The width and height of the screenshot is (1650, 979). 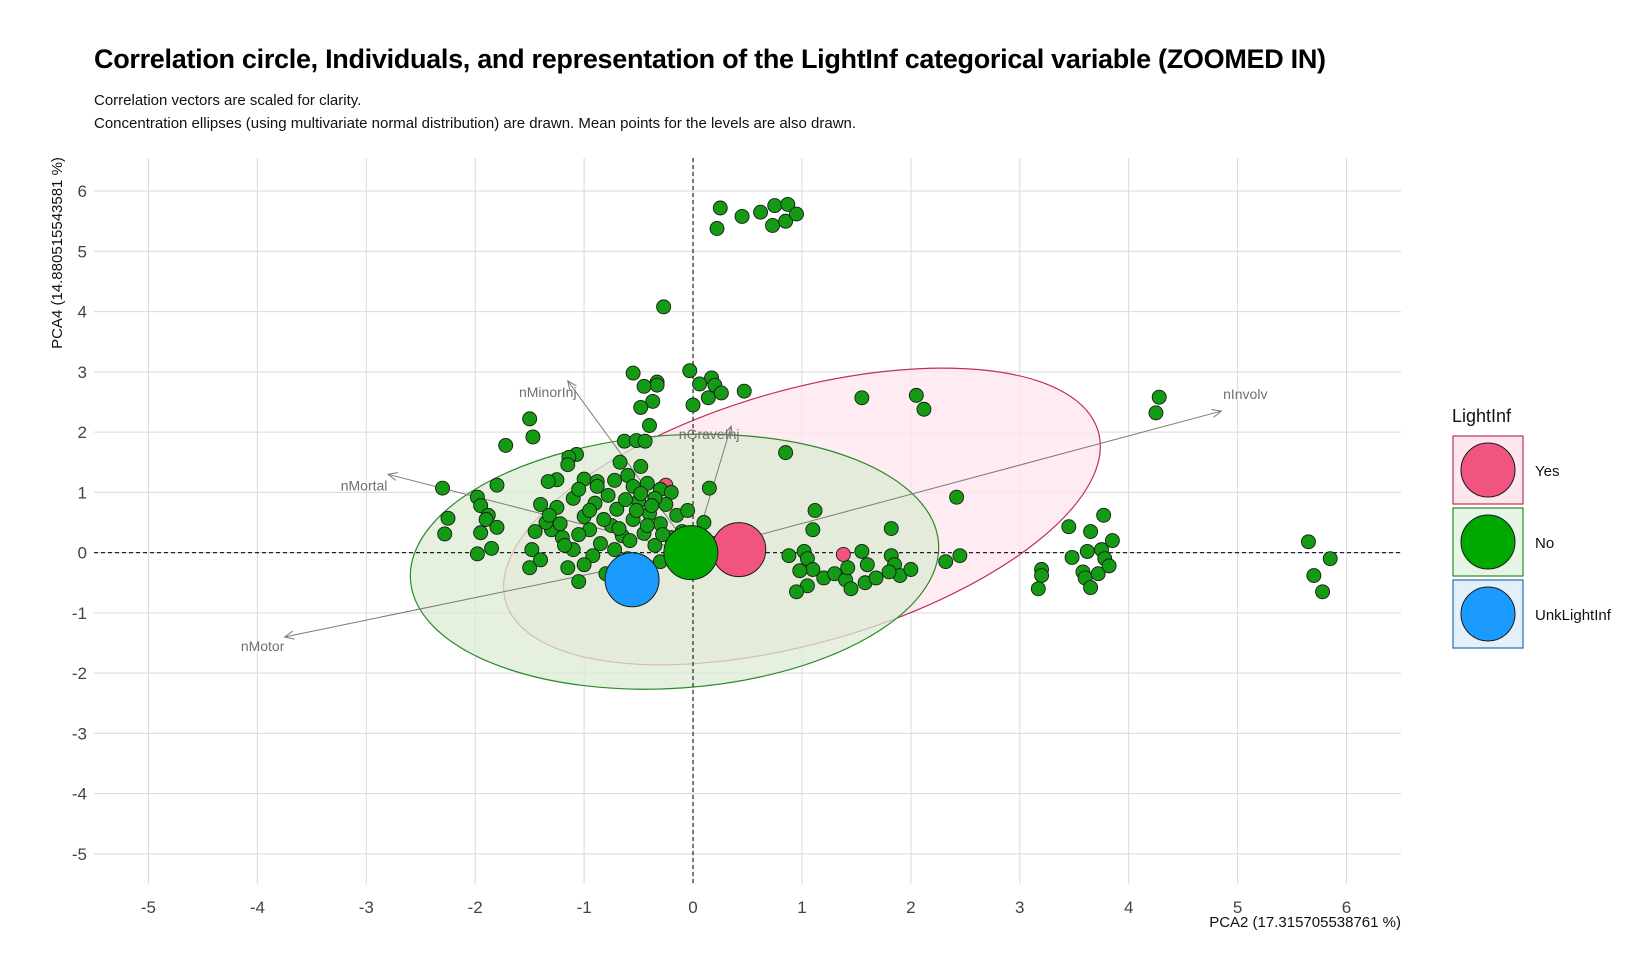 I want to click on vector-label-nMortal: nMortal, so click(x=364, y=485).